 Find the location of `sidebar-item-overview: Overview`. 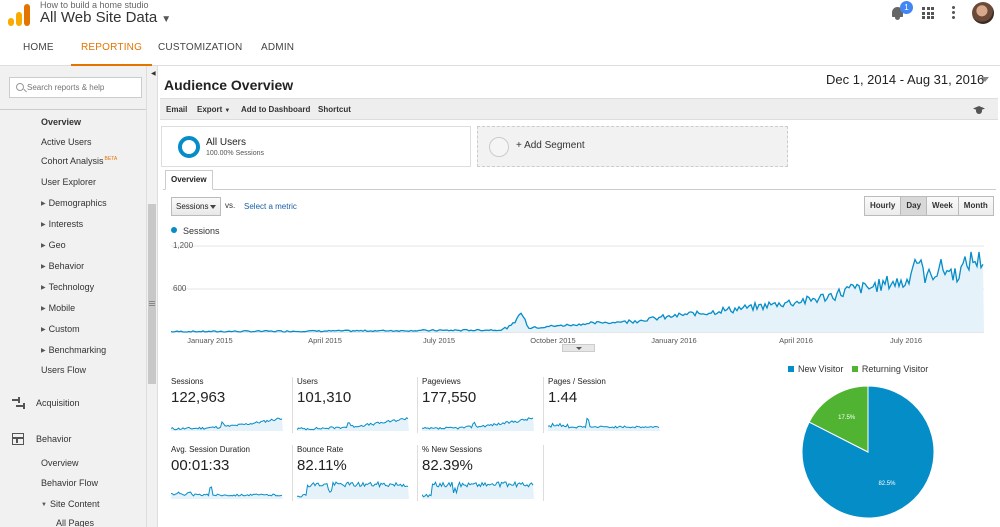

sidebar-item-overview: Overview is located at coordinates (61, 122).